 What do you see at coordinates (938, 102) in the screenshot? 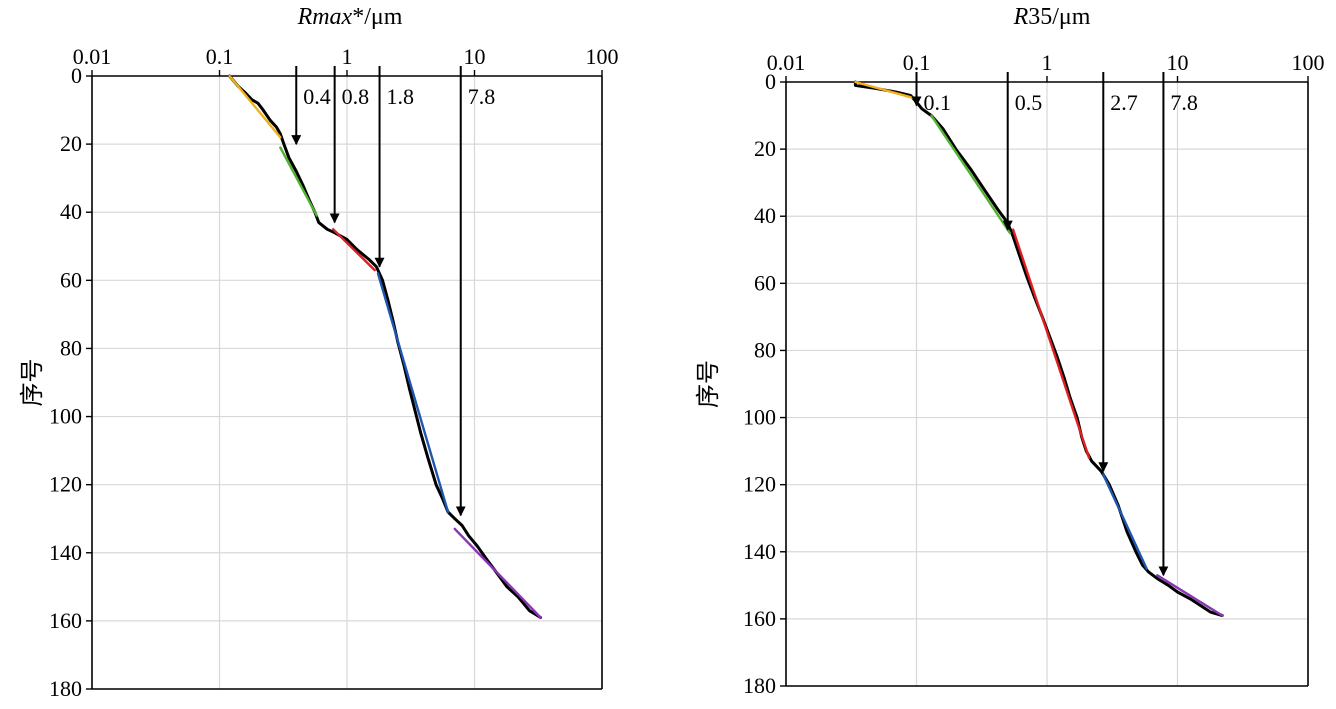
I see `boundary-value-label: 0.1` at bounding box center [938, 102].